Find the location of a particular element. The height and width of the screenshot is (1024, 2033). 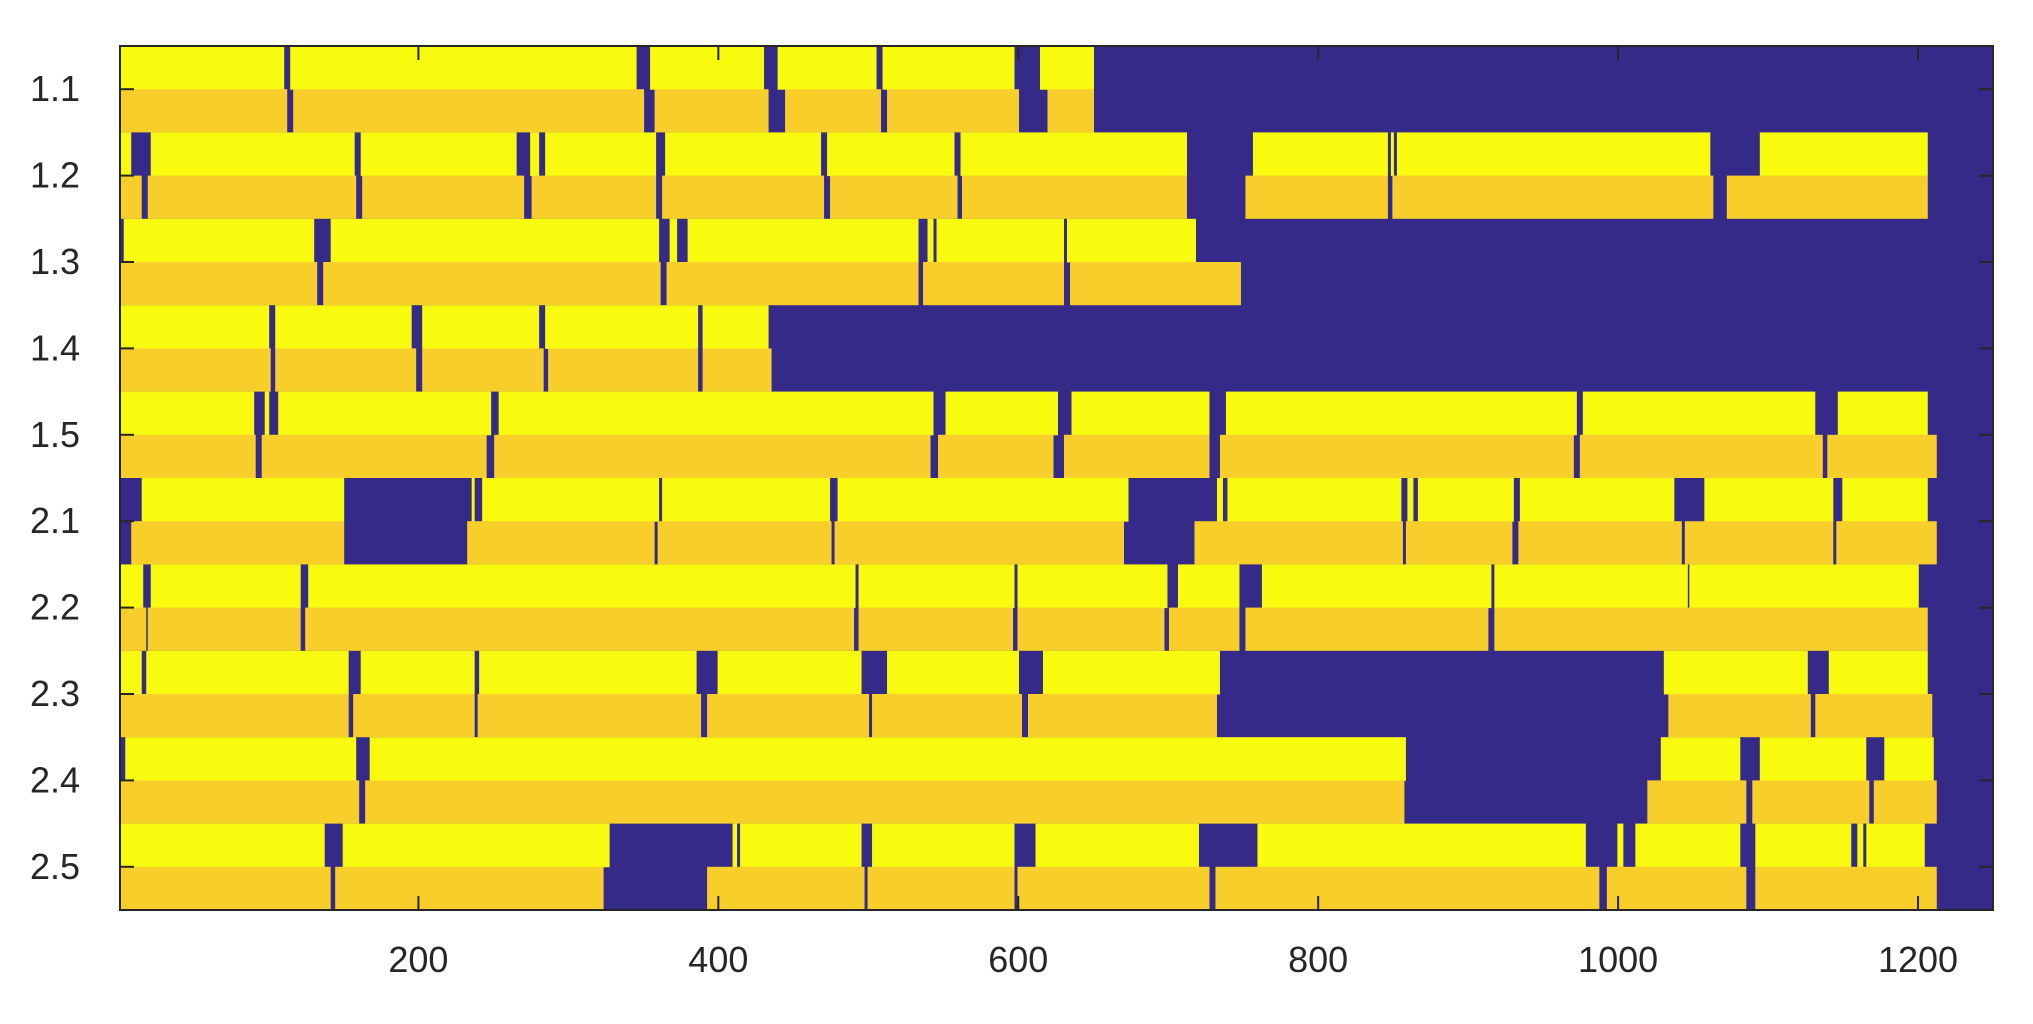

y-tick-label: 1.3 is located at coordinates (55, 261).